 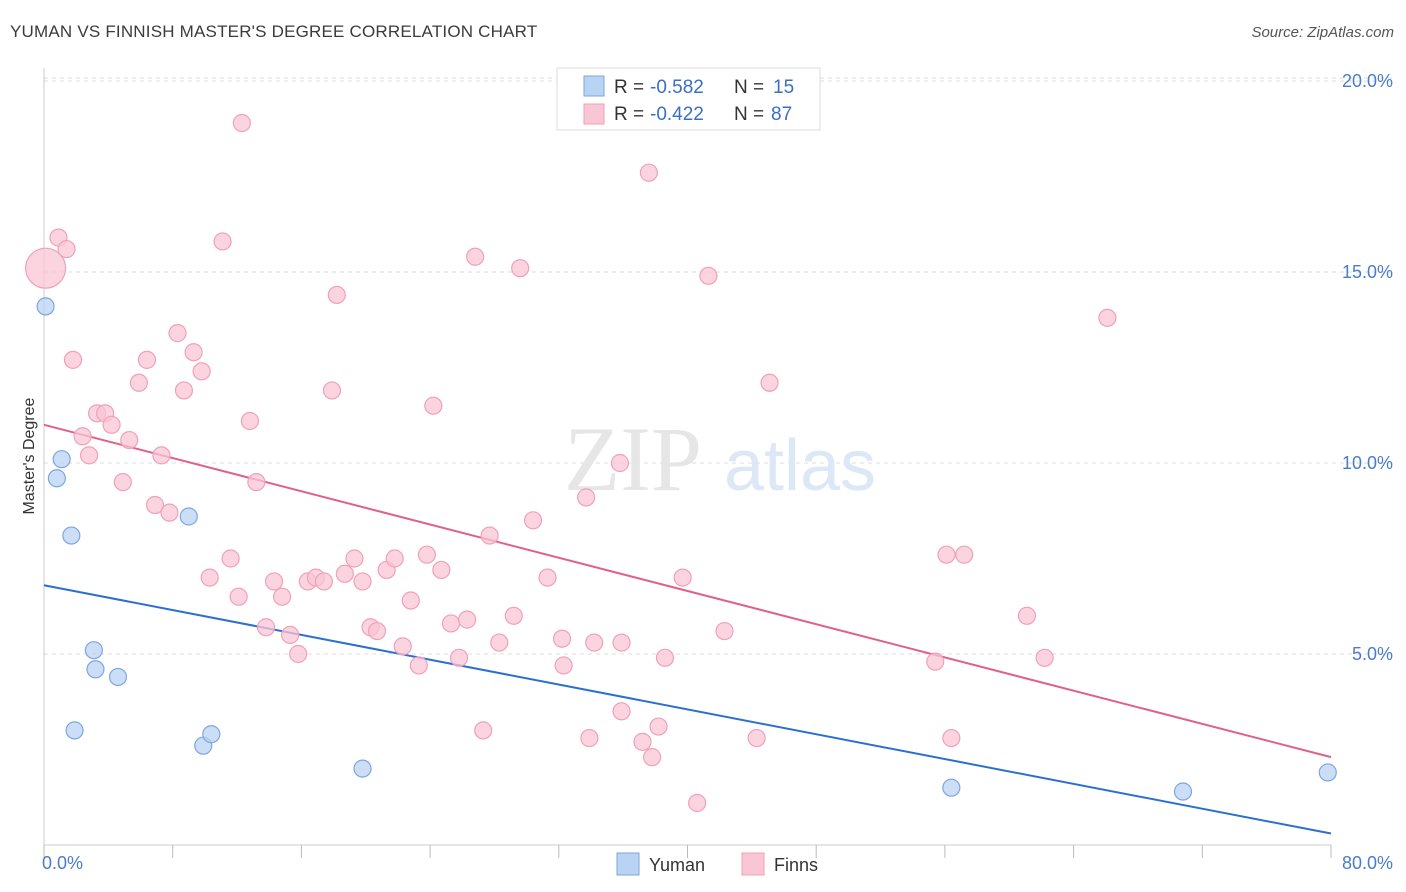 I want to click on bottom-legend-finns-label: Finns, so click(x=796, y=865).